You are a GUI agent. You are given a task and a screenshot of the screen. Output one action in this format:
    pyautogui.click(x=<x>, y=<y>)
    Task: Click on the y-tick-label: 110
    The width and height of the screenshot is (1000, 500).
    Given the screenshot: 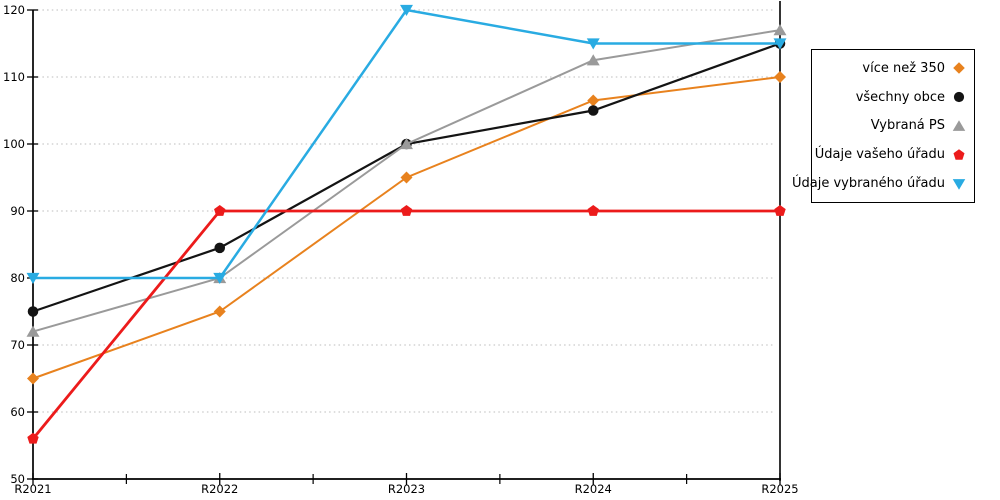 What is the action you would take?
    pyautogui.click(x=14, y=77)
    